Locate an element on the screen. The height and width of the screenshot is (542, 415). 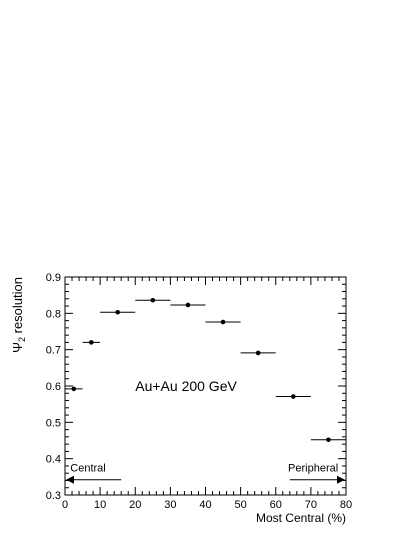
y-tick-label: 0.4 is located at coordinates (53, 460).